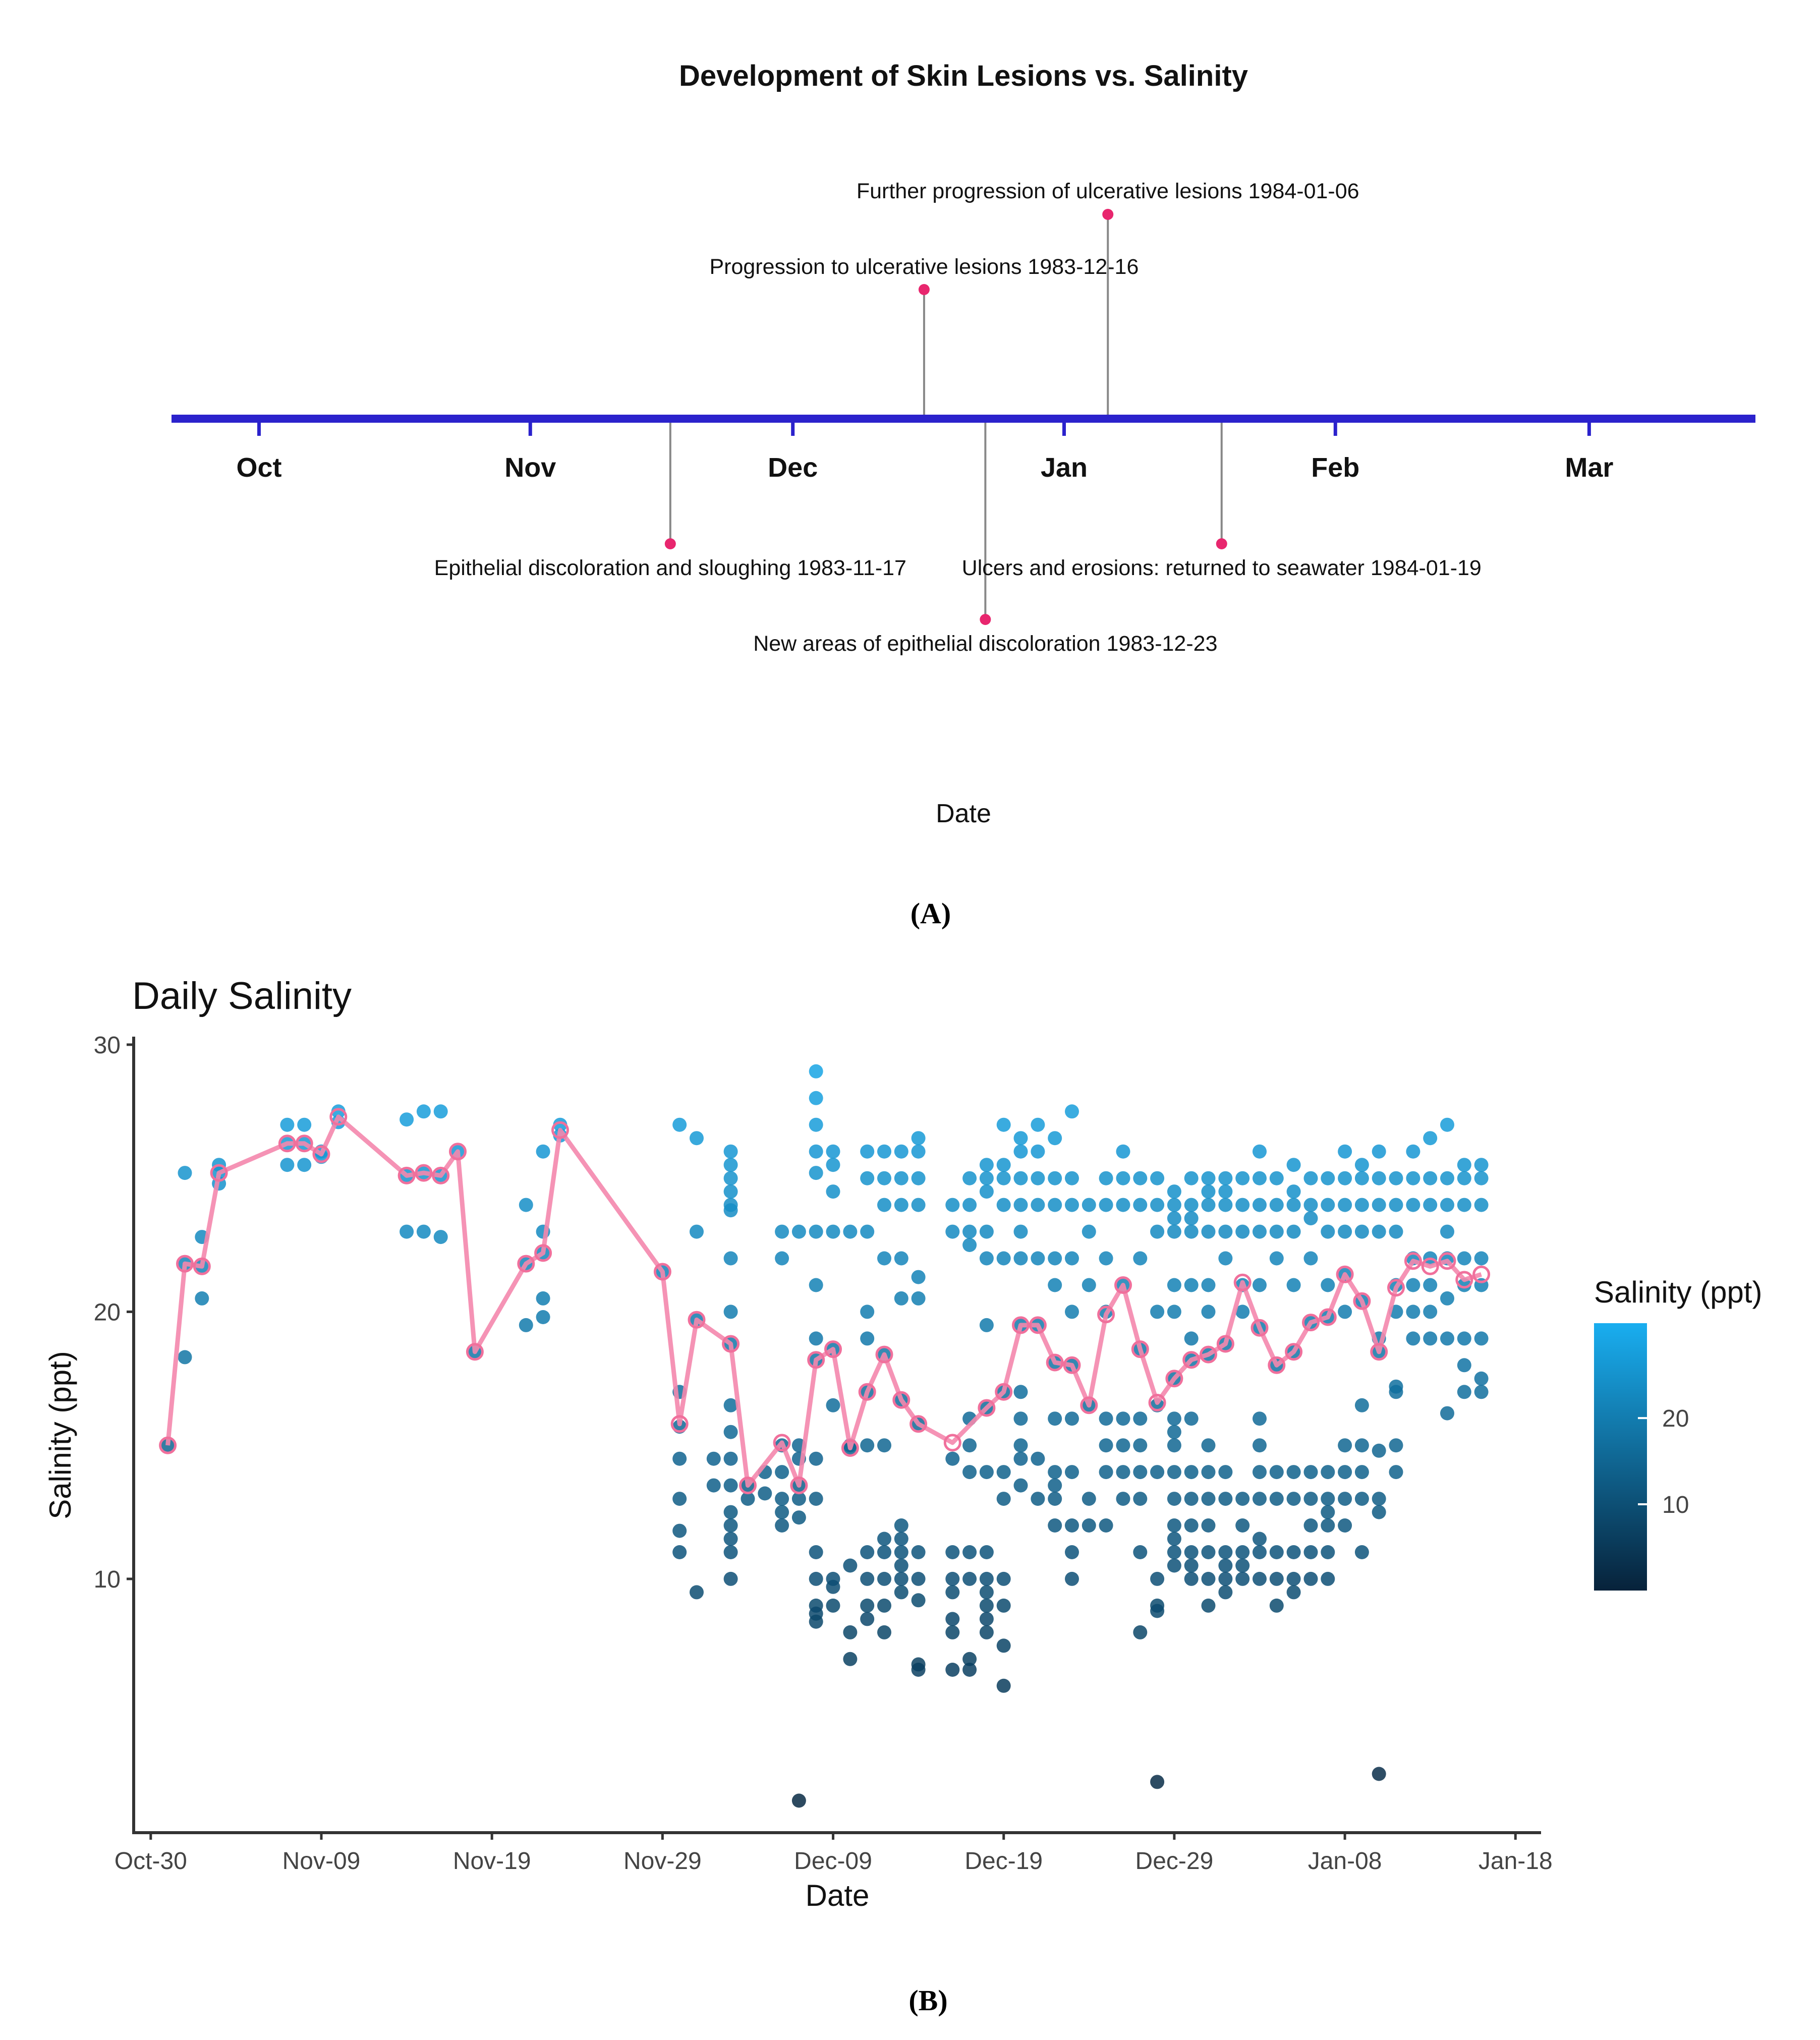  Describe the element at coordinates (1589, 467) in the screenshot. I see `month-label: Mar` at that location.